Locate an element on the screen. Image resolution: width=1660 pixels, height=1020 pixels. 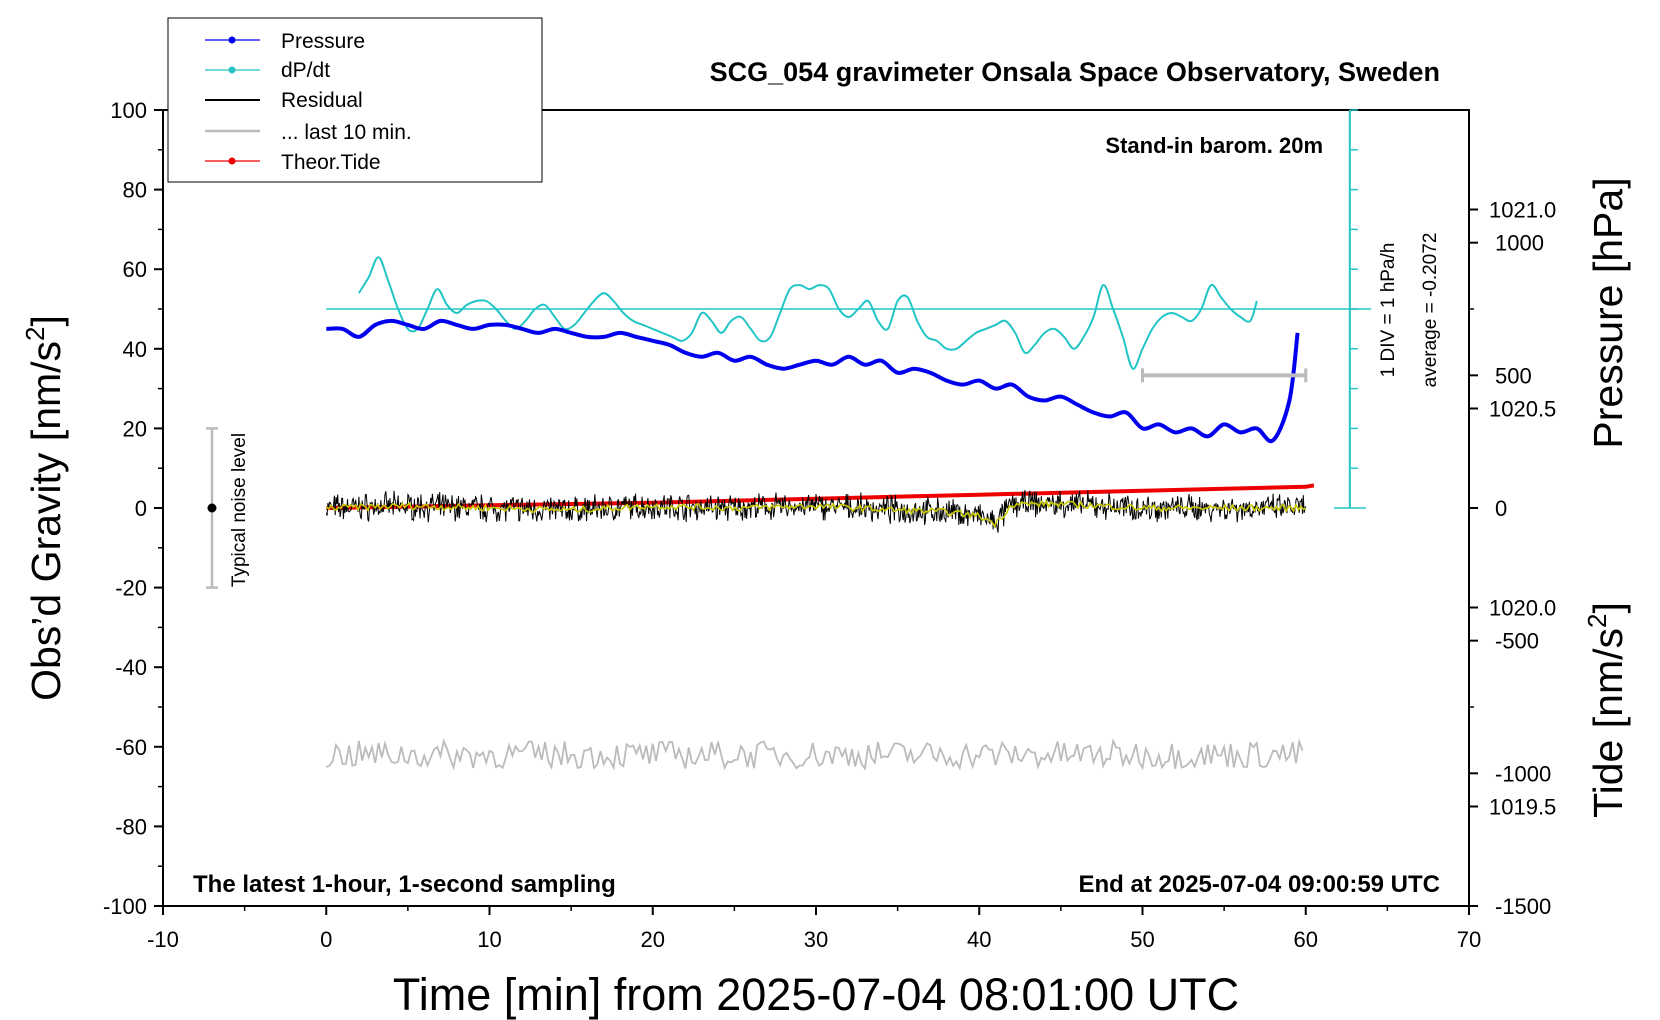
x-tick-label: 70 is located at coordinates (1469, 939).